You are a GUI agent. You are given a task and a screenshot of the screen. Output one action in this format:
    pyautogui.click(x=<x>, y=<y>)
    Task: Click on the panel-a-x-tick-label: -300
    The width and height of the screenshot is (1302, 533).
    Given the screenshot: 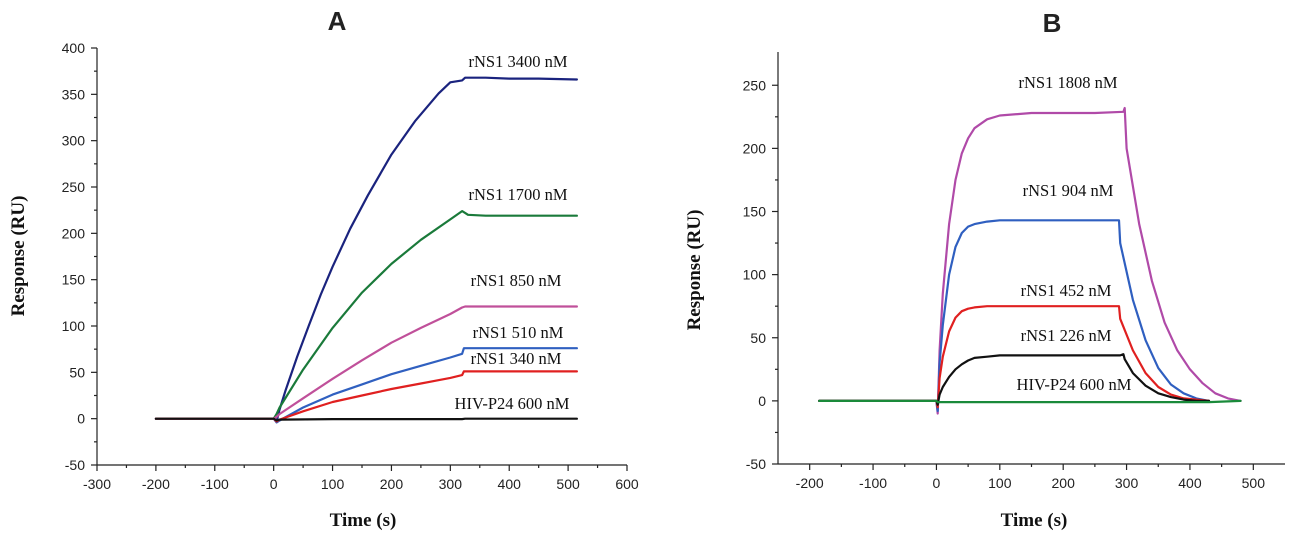 What is the action you would take?
    pyautogui.click(x=97, y=484)
    